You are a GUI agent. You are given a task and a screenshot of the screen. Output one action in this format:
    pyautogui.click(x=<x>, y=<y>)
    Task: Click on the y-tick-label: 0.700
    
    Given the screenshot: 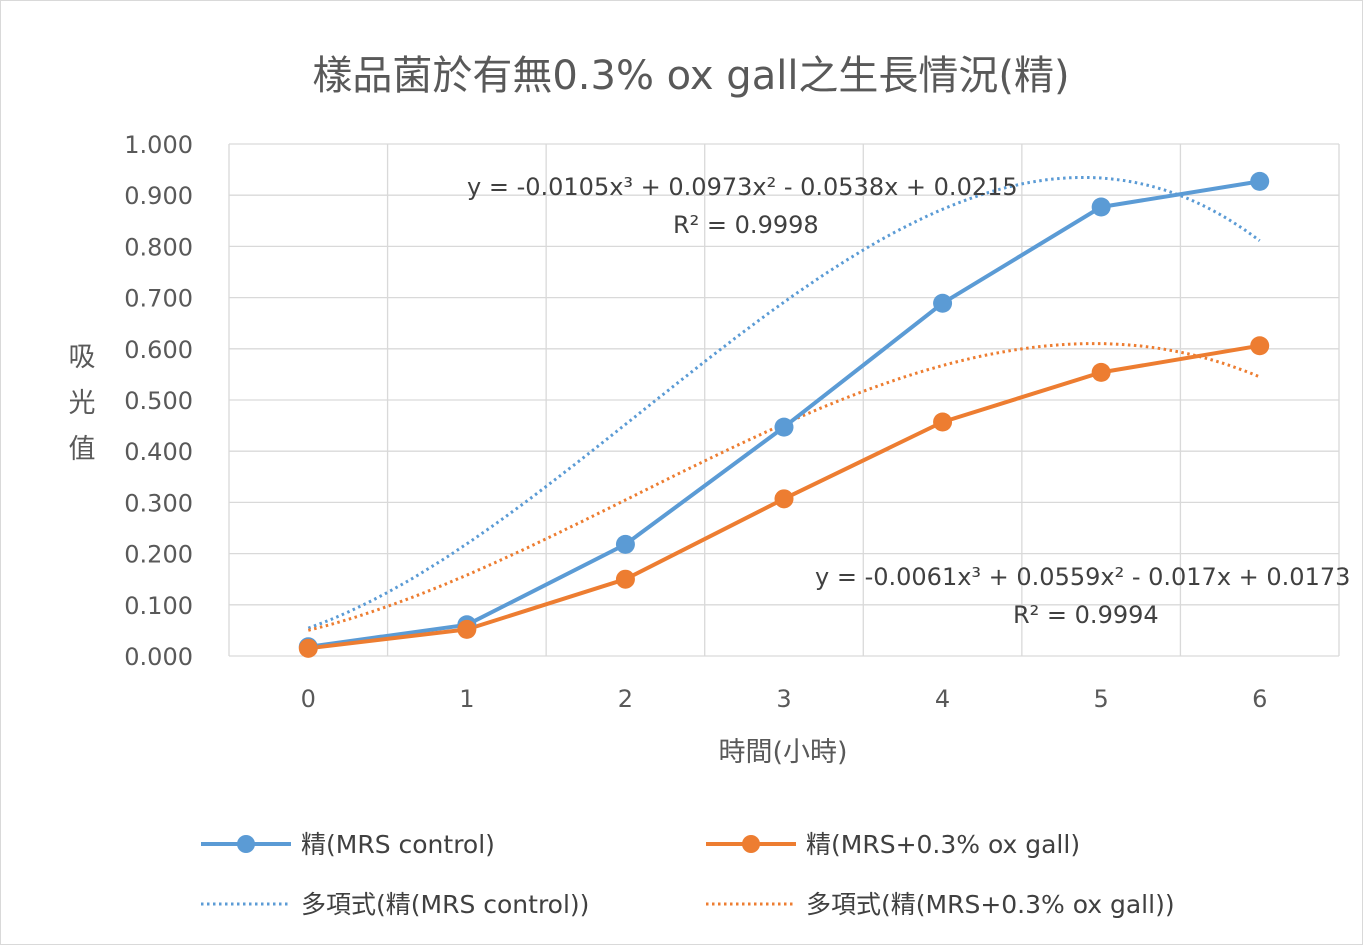 What is the action you would take?
    pyautogui.click(x=158, y=299)
    